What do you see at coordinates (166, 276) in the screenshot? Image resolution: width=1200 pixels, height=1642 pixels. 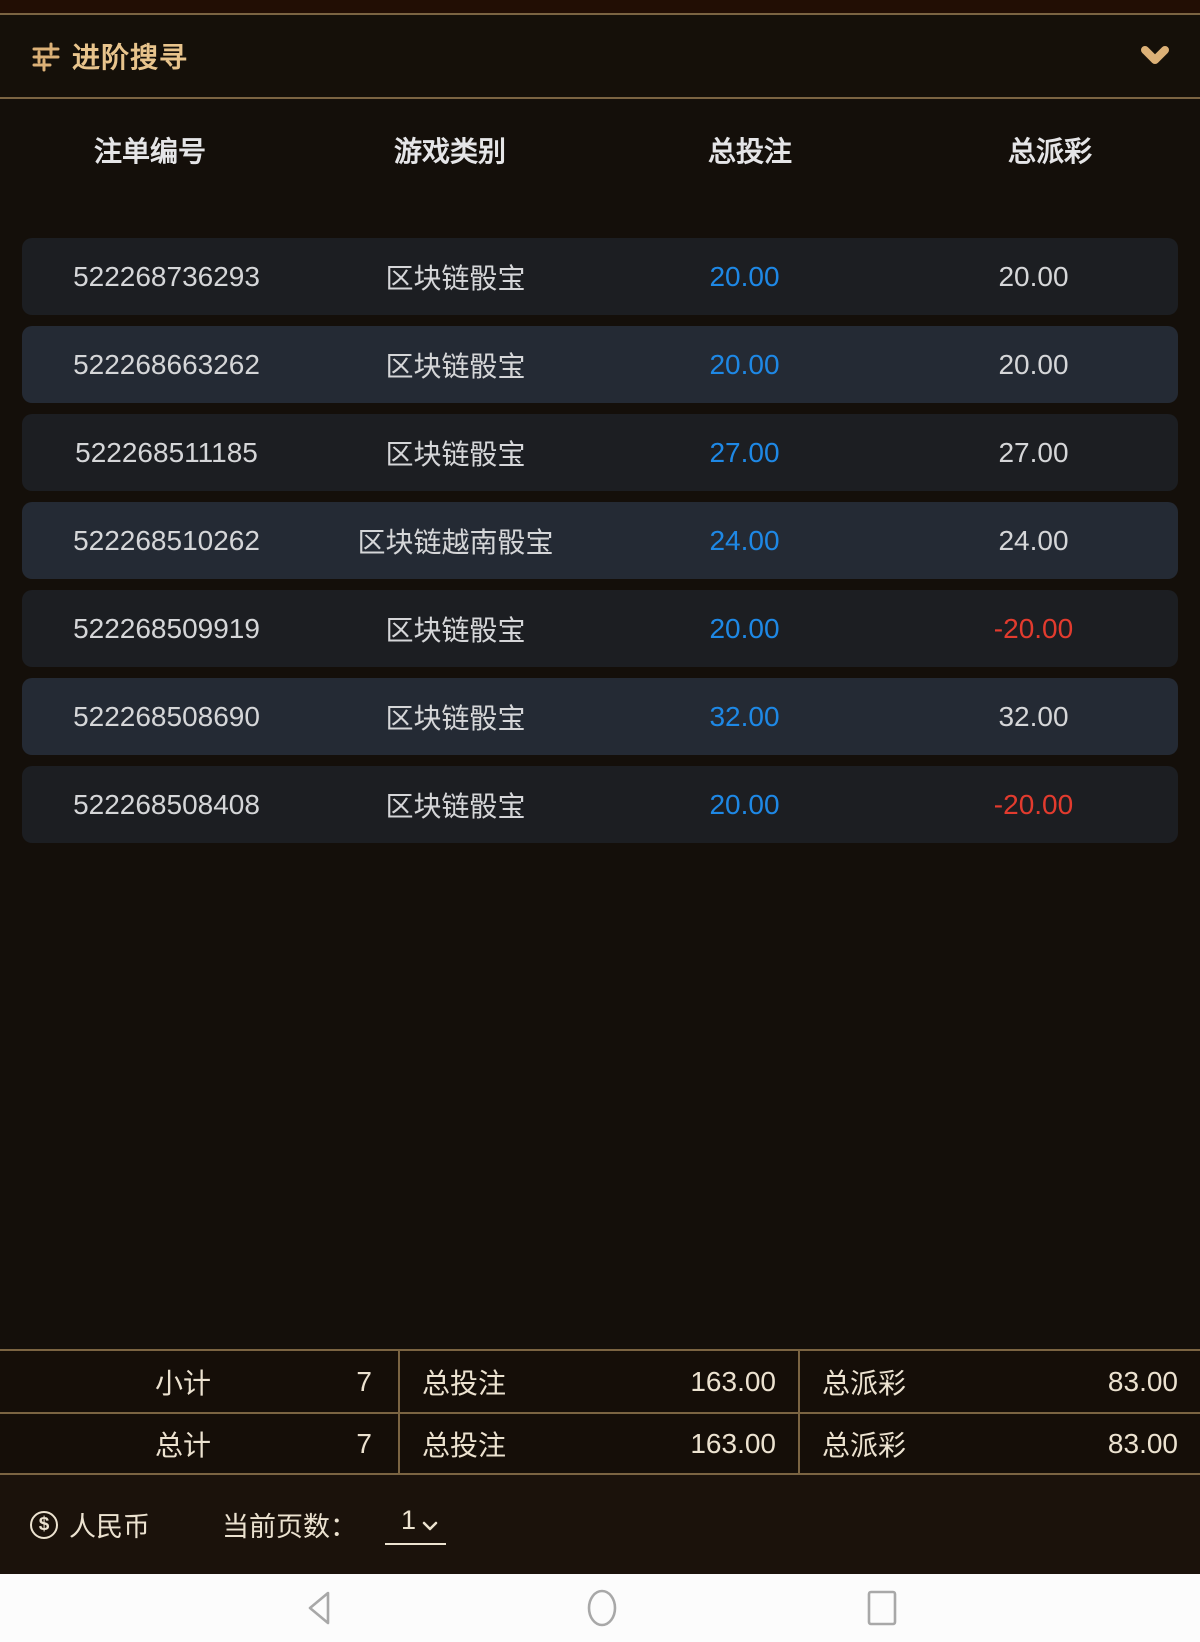 I see `bet-id: 522268736293` at bounding box center [166, 276].